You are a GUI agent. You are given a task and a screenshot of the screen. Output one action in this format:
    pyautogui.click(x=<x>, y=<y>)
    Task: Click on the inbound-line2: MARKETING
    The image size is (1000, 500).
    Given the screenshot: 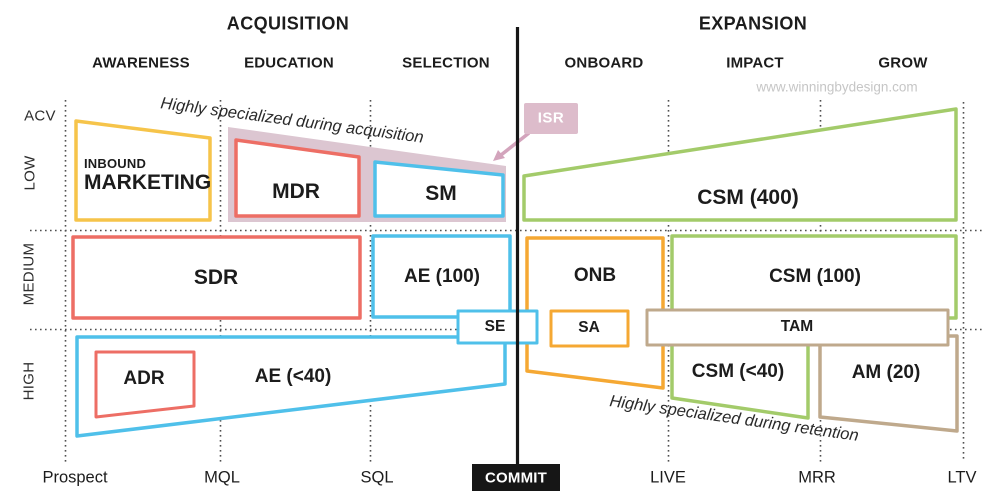 What is the action you would take?
    pyautogui.click(x=148, y=182)
    